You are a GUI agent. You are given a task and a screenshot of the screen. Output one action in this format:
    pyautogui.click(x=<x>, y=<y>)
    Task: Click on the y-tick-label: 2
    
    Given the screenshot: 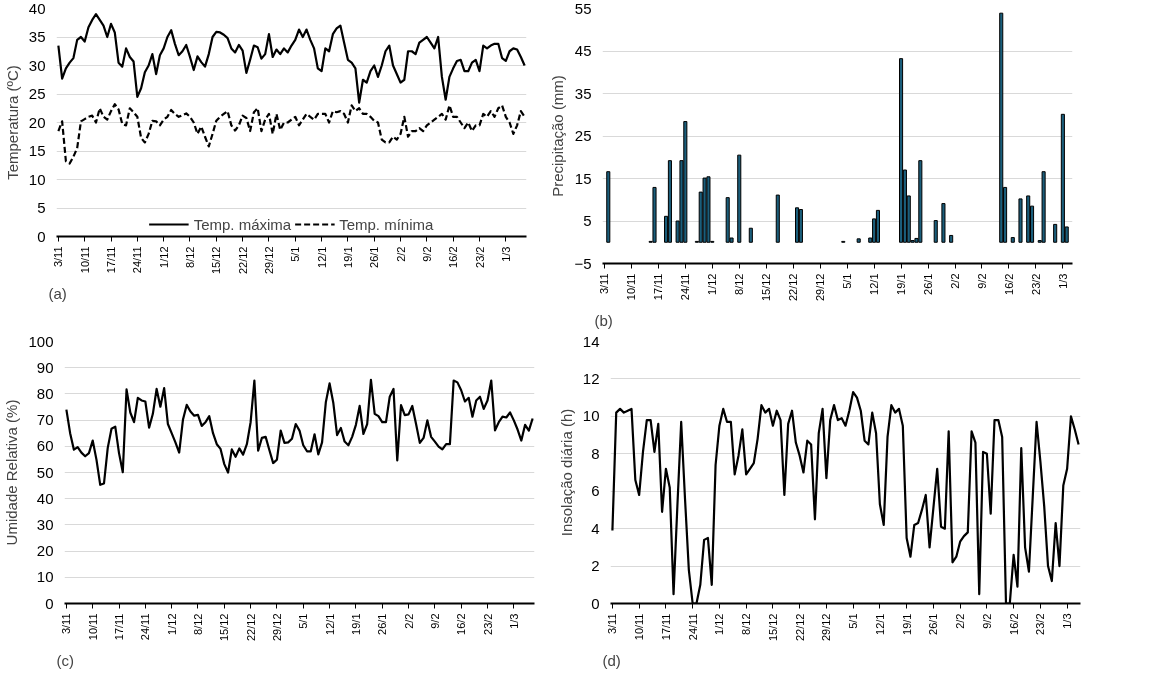 What is the action you would take?
    pyautogui.click(x=595, y=566)
    